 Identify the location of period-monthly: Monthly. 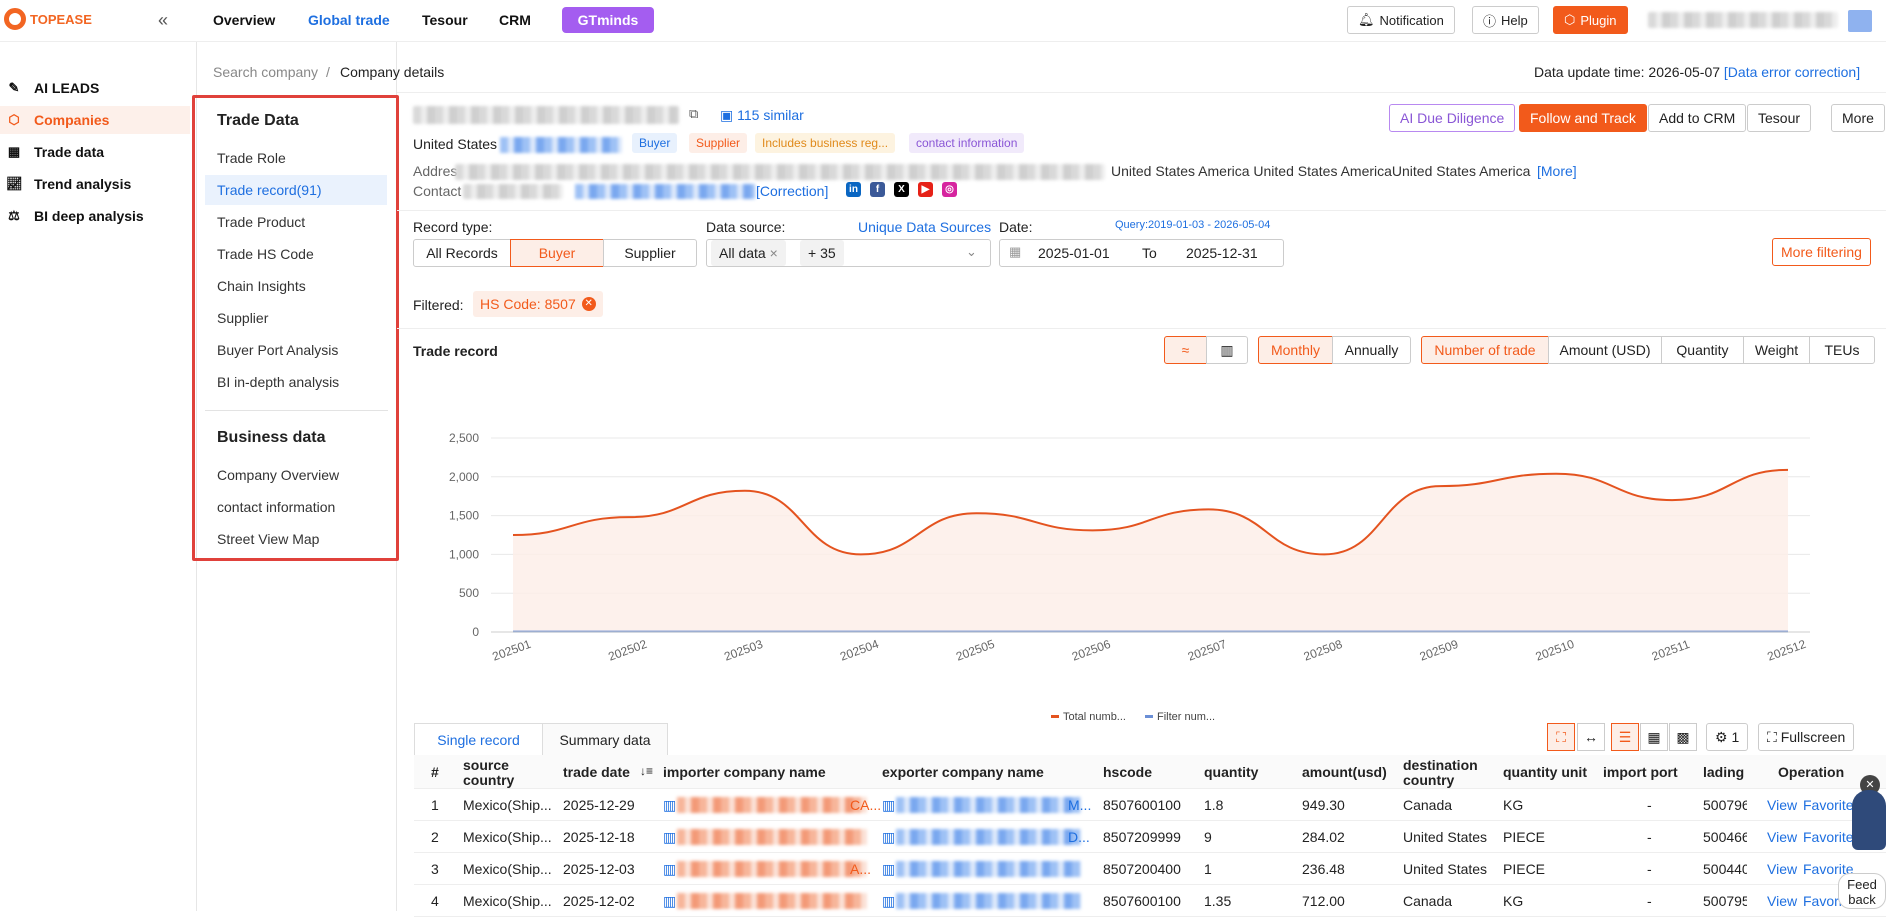
(1295, 350).